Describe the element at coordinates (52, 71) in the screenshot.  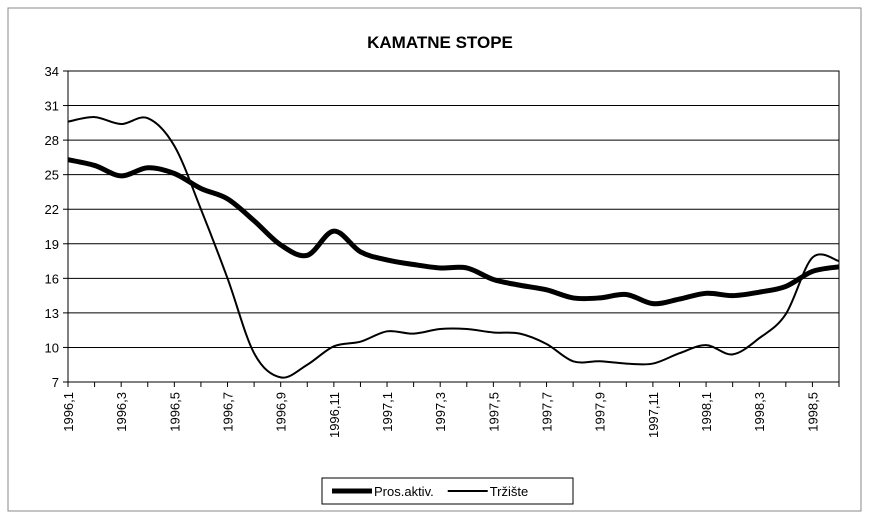
I see `y-tick-label: 34` at that location.